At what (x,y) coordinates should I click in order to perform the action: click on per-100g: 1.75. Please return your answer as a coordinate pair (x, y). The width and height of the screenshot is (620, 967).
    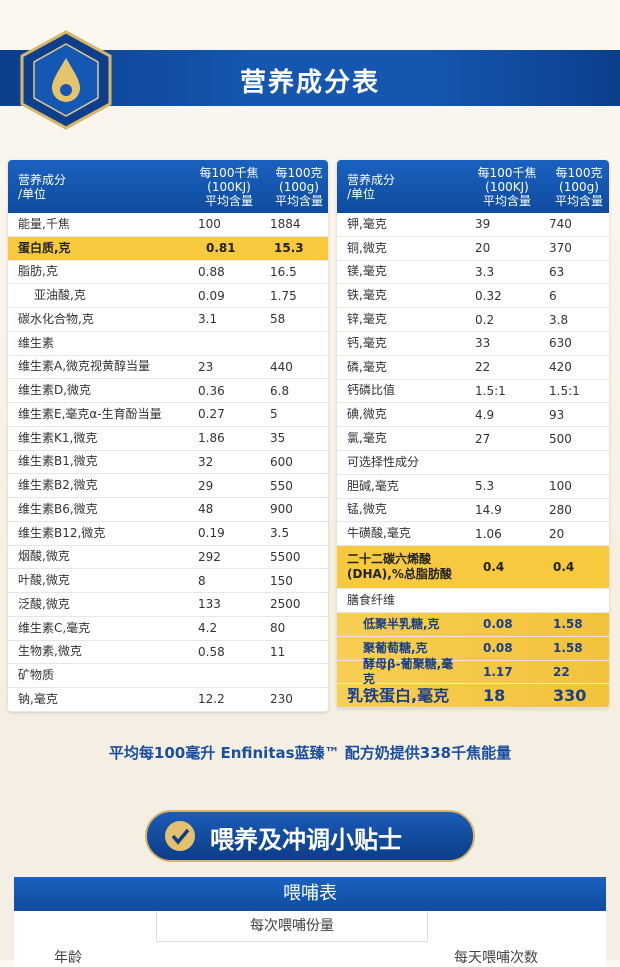
    Looking at the image, I should click on (283, 295).